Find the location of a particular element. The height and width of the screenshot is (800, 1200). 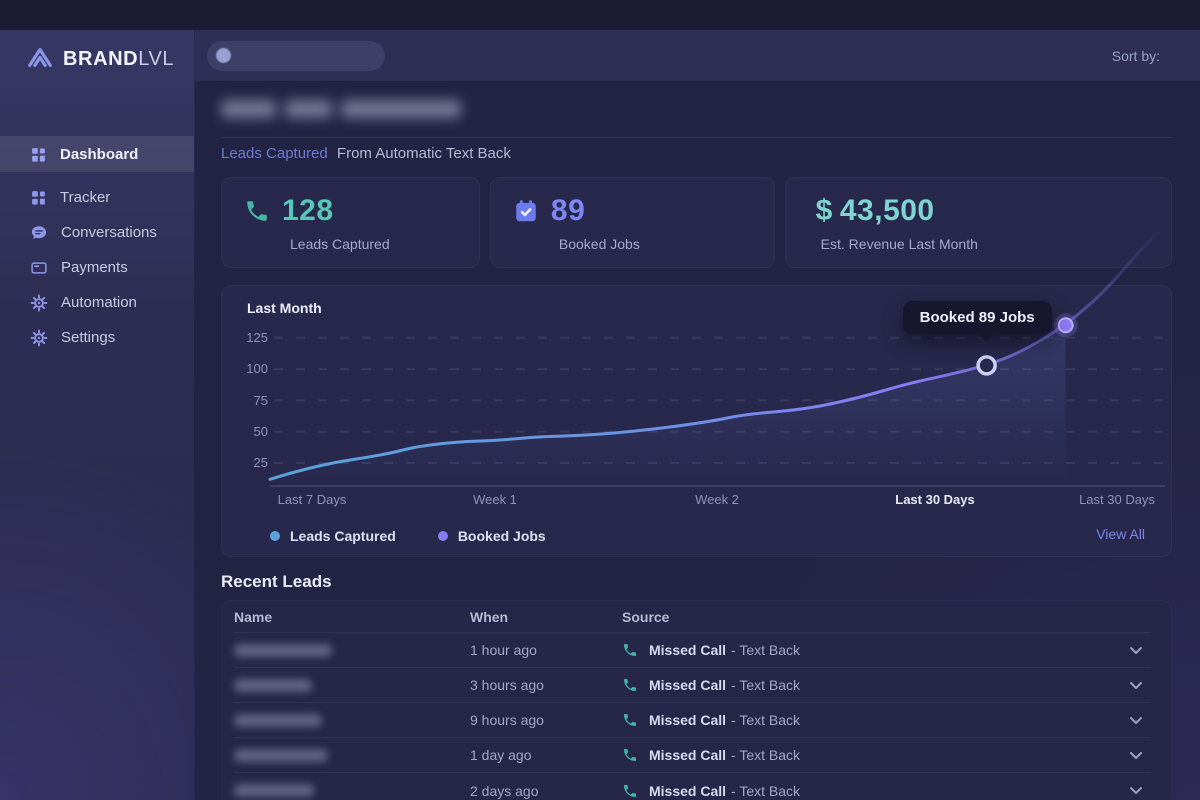

sidebar-item-conversations: Conversations is located at coordinates (97, 232).